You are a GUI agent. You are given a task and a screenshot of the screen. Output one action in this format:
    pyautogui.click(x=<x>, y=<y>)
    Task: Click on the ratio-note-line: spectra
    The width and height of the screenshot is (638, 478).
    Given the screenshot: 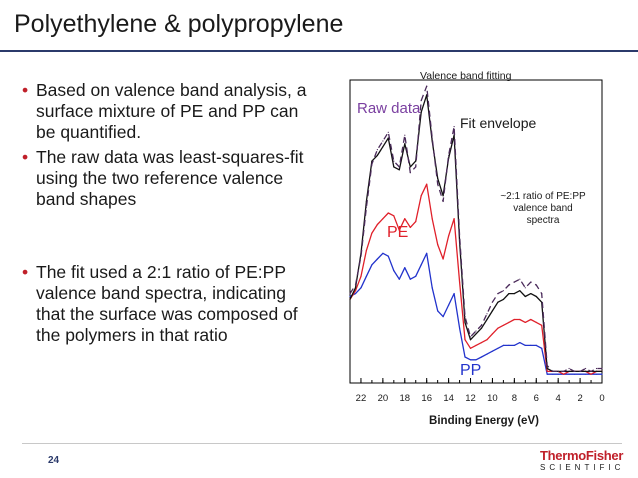 What is the action you would take?
    pyautogui.click(x=543, y=220)
    